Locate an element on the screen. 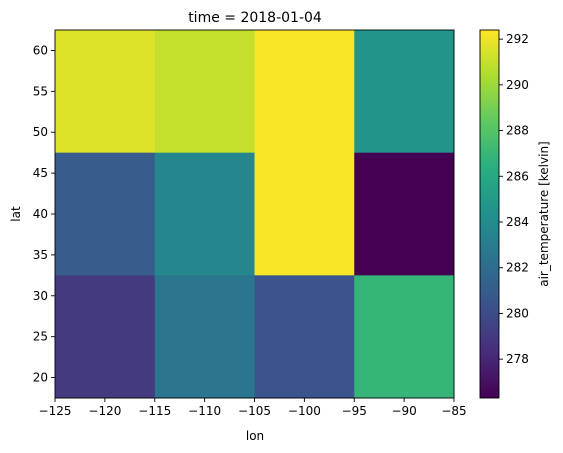 The width and height of the screenshot is (563, 453). x-tick-label: −105 is located at coordinates (254, 411).